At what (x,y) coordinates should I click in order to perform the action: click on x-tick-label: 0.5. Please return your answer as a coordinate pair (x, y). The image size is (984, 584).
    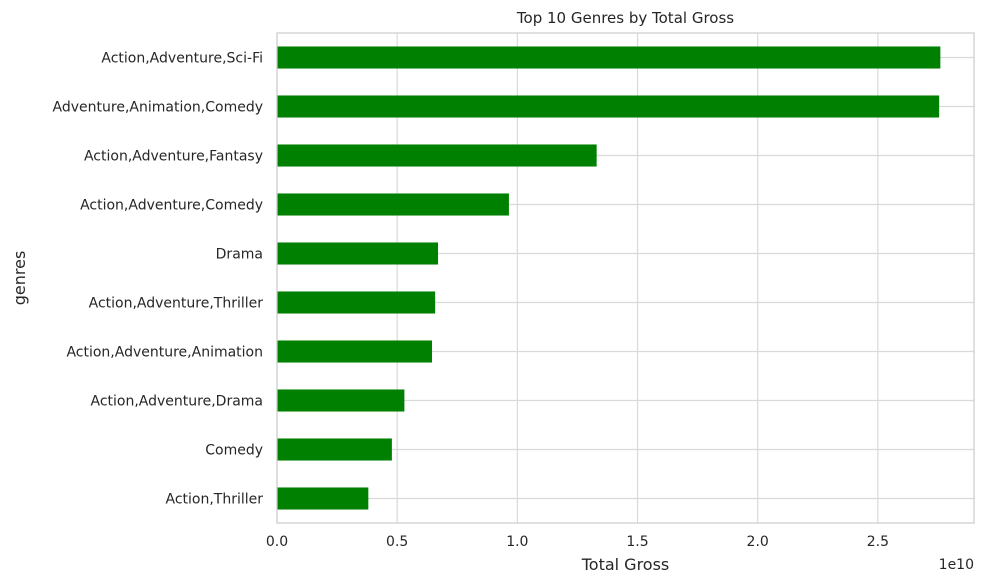
    Looking at the image, I should click on (397, 542).